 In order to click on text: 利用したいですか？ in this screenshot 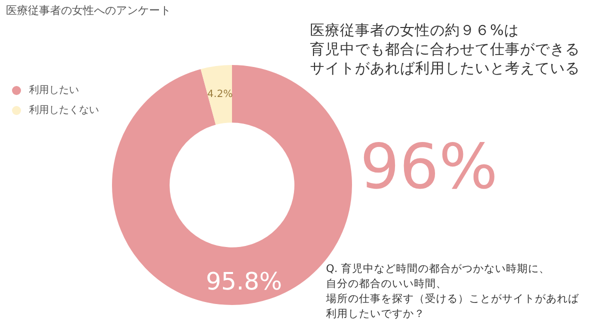, I will do `click(375, 314)`.